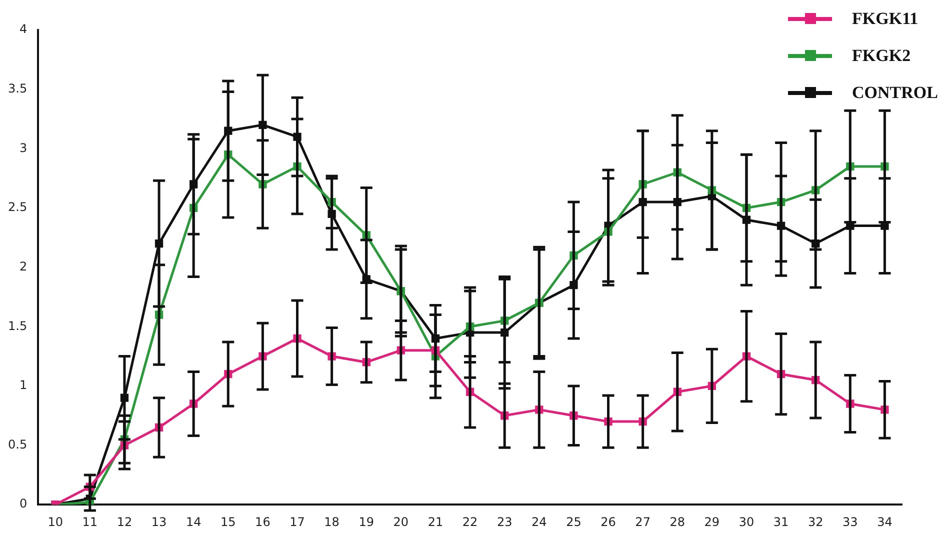 The height and width of the screenshot is (533, 942). I want to click on x-tick-label: 20, so click(401, 521).